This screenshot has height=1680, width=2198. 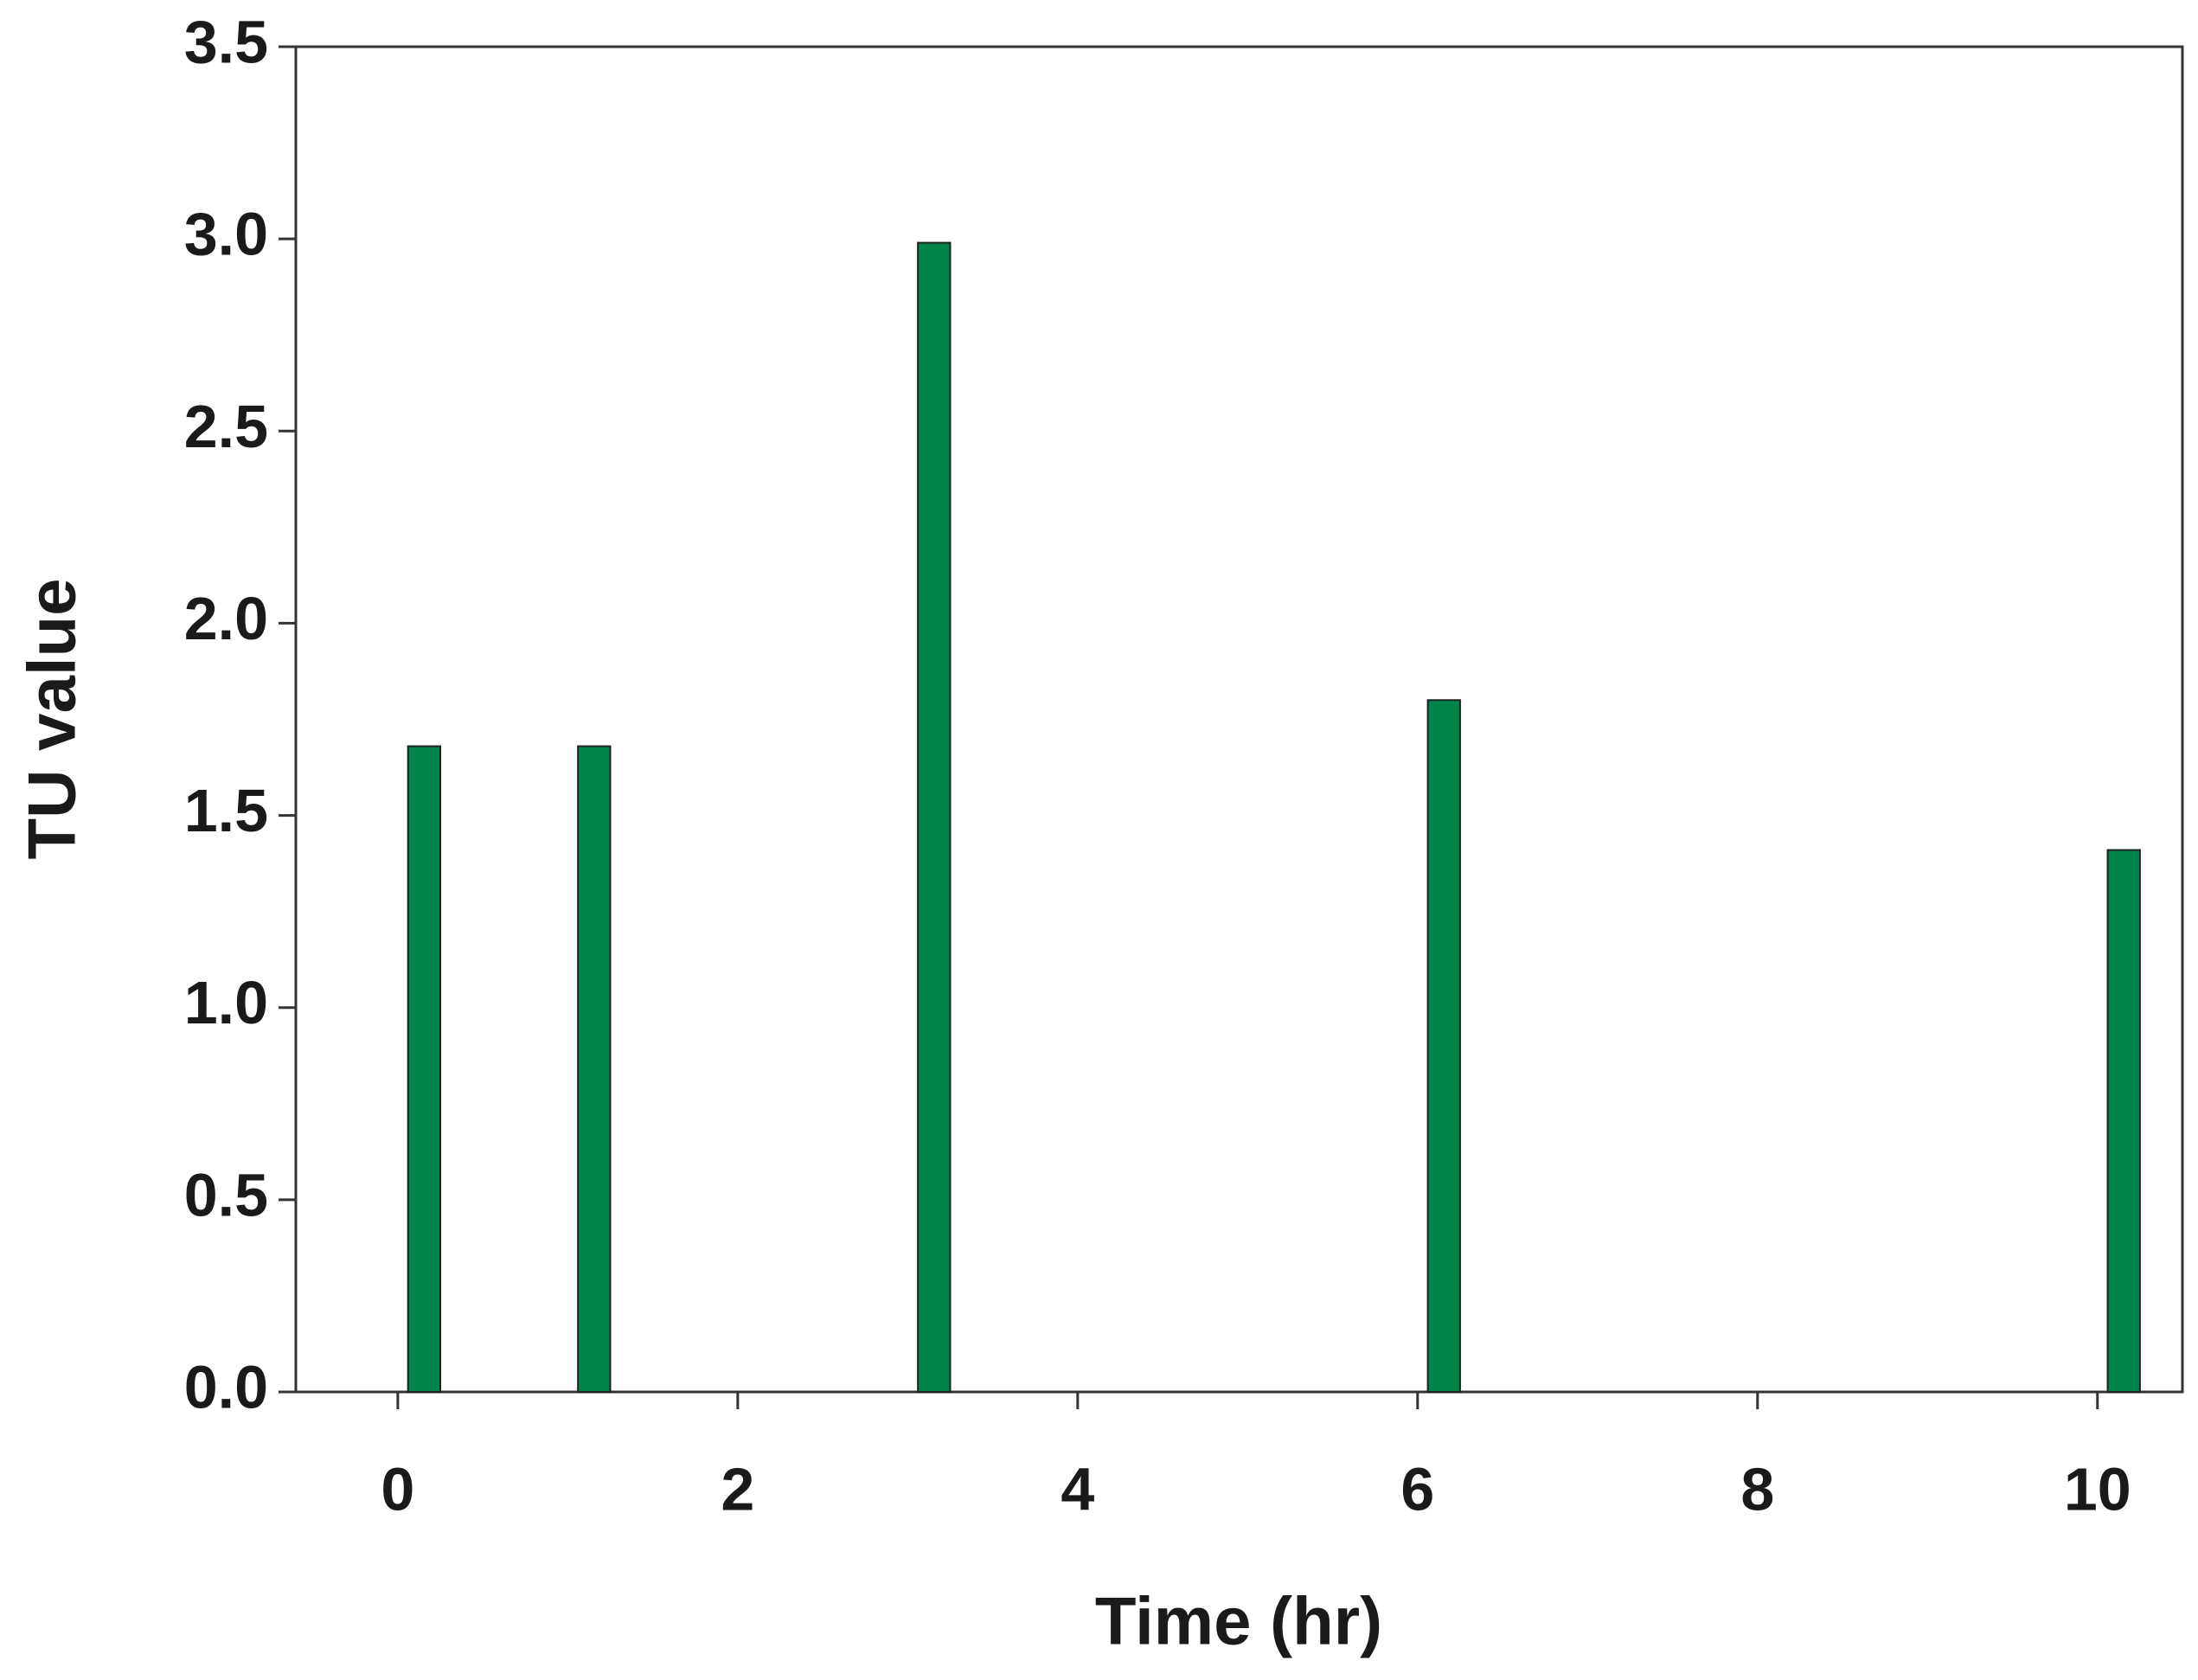 I want to click on y-tick-label: 0.0, so click(x=226, y=1386).